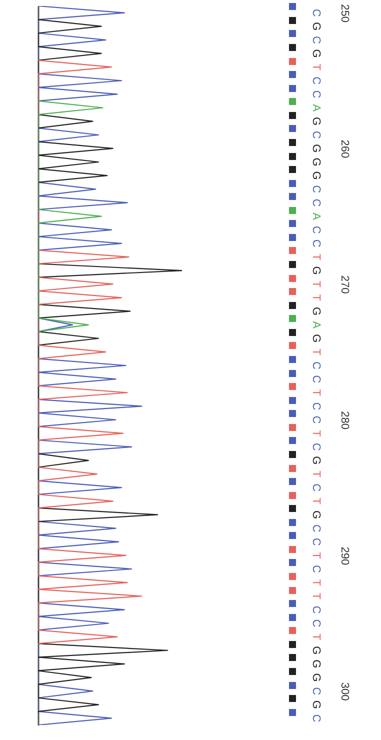 Image resolution: width=381 pixels, height=740 pixels. Describe the element at coordinates (344, 556) in the screenshot. I see `y-tick-label: 290` at that location.